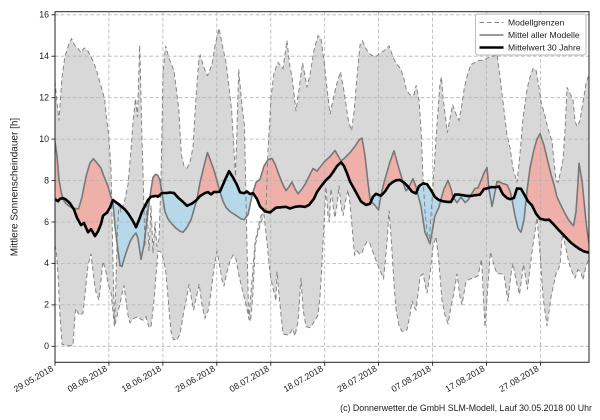  Describe the element at coordinates (544, 47) in the screenshot. I see `svg-text: Mittelwert 30 Jahre` at that location.